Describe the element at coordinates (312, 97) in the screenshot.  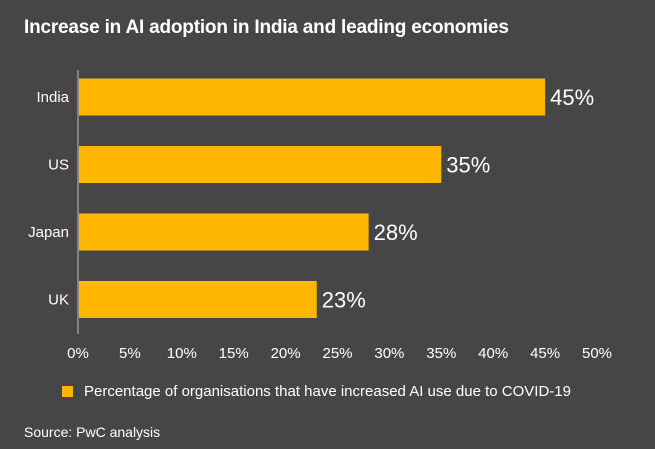
I see `bar-india` at that location.